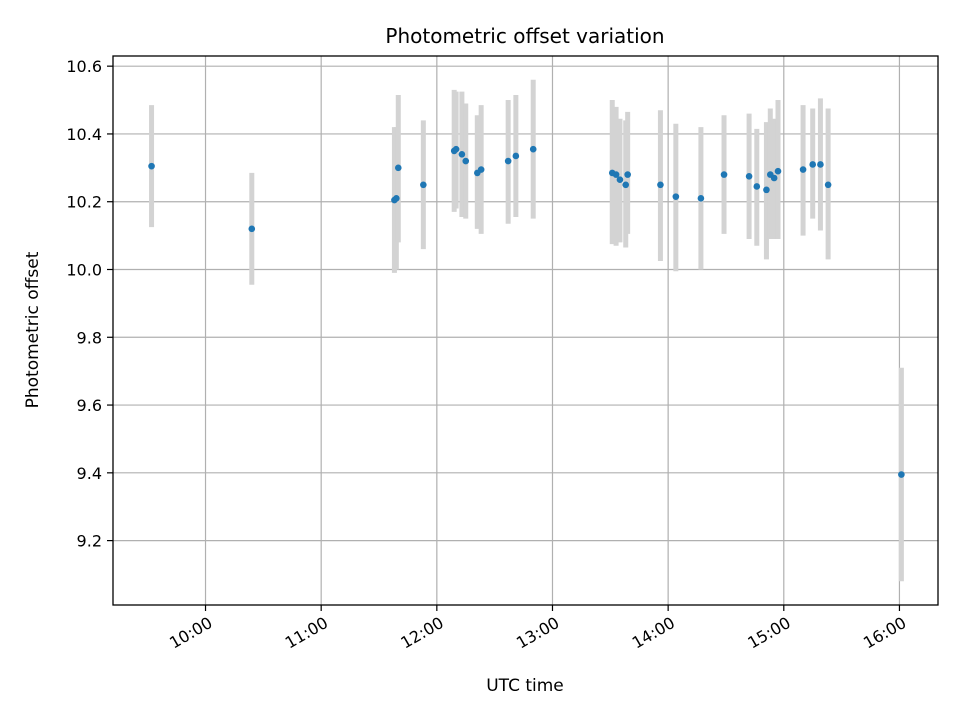 The image size is (960, 720). Describe the element at coordinates (89, 405) in the screenshot. I see `y-tick-label: 9.6` at that location.